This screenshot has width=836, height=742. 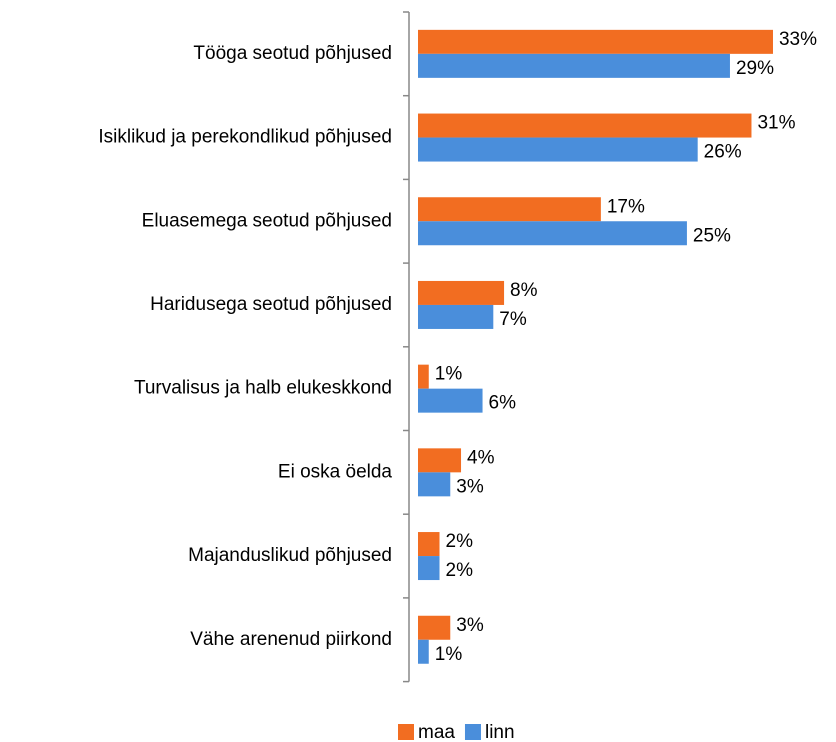 I want to click on category-label: Turvalisus ja halb elukeskkond, so click(x=263, y=388).